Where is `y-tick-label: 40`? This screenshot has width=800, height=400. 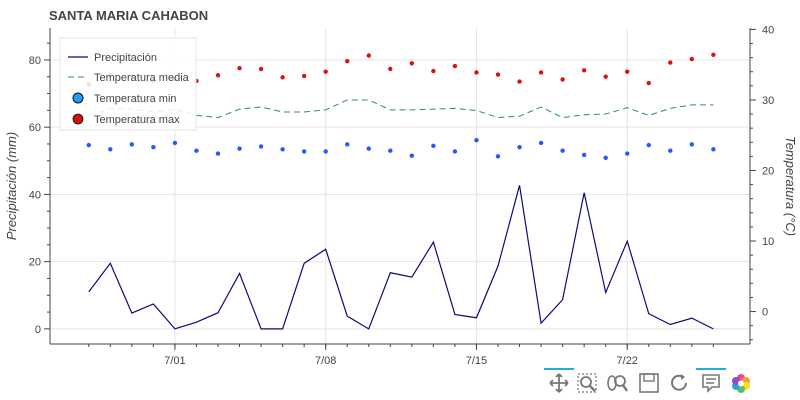
y-tick-label: 40 is located at coordinates (35, 195).